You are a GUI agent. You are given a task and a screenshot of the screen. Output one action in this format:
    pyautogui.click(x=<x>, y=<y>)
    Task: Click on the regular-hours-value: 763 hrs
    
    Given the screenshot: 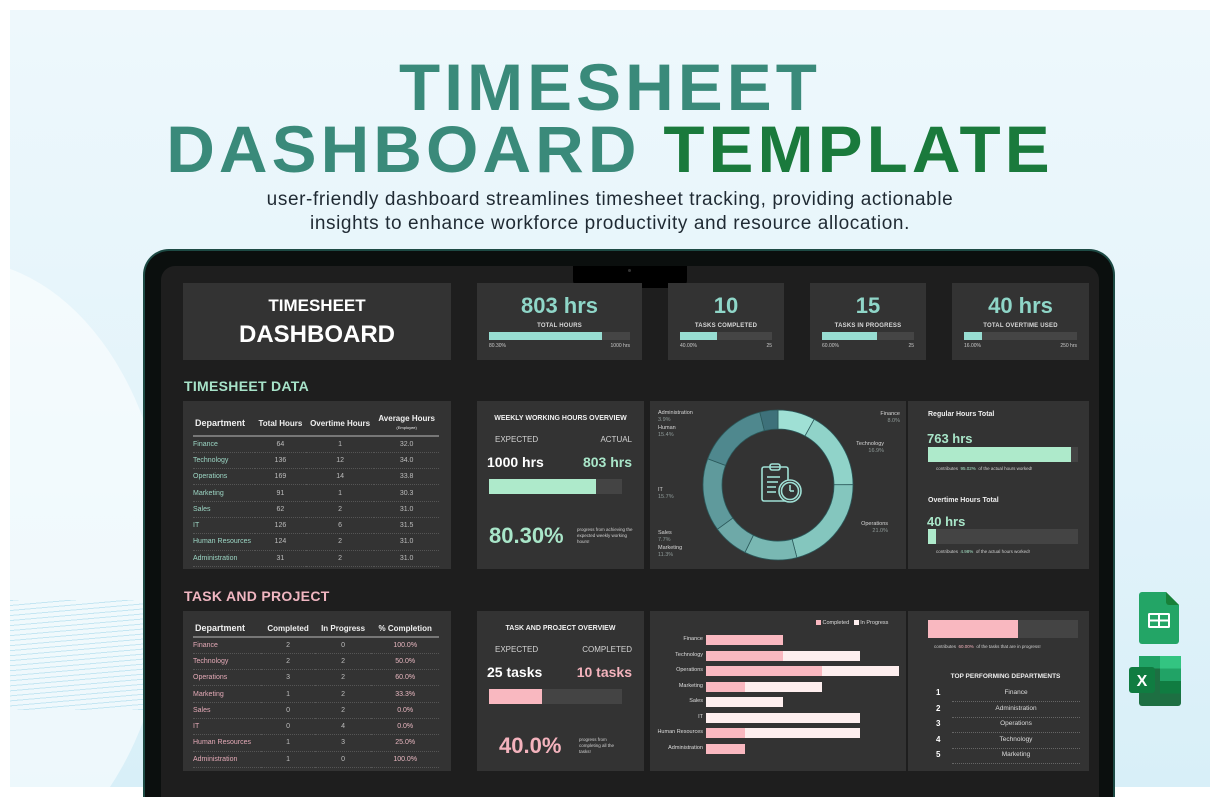 What is the action you would take?
    pyautogui.click(x=950, y=438)
    